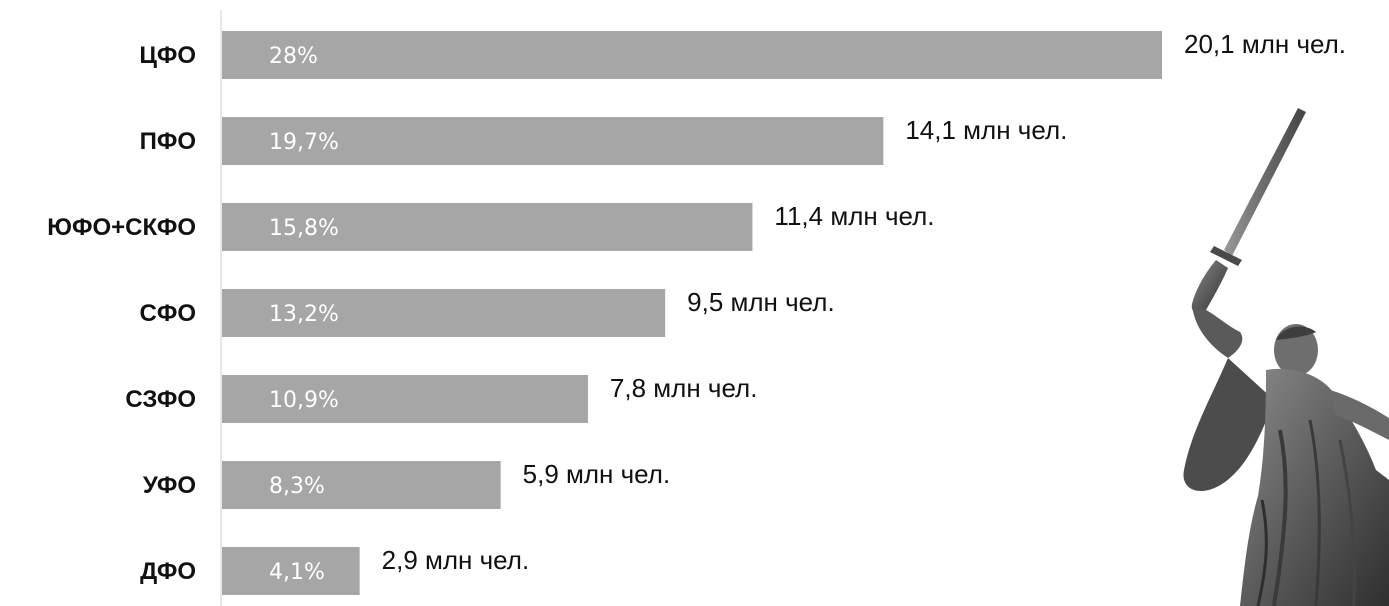 This screenshot has height=606, width=1389. Describe the element at coordinates (456, 560) in the screenshot. I see `population-annotation: 2,9 млн чел.` at that location.